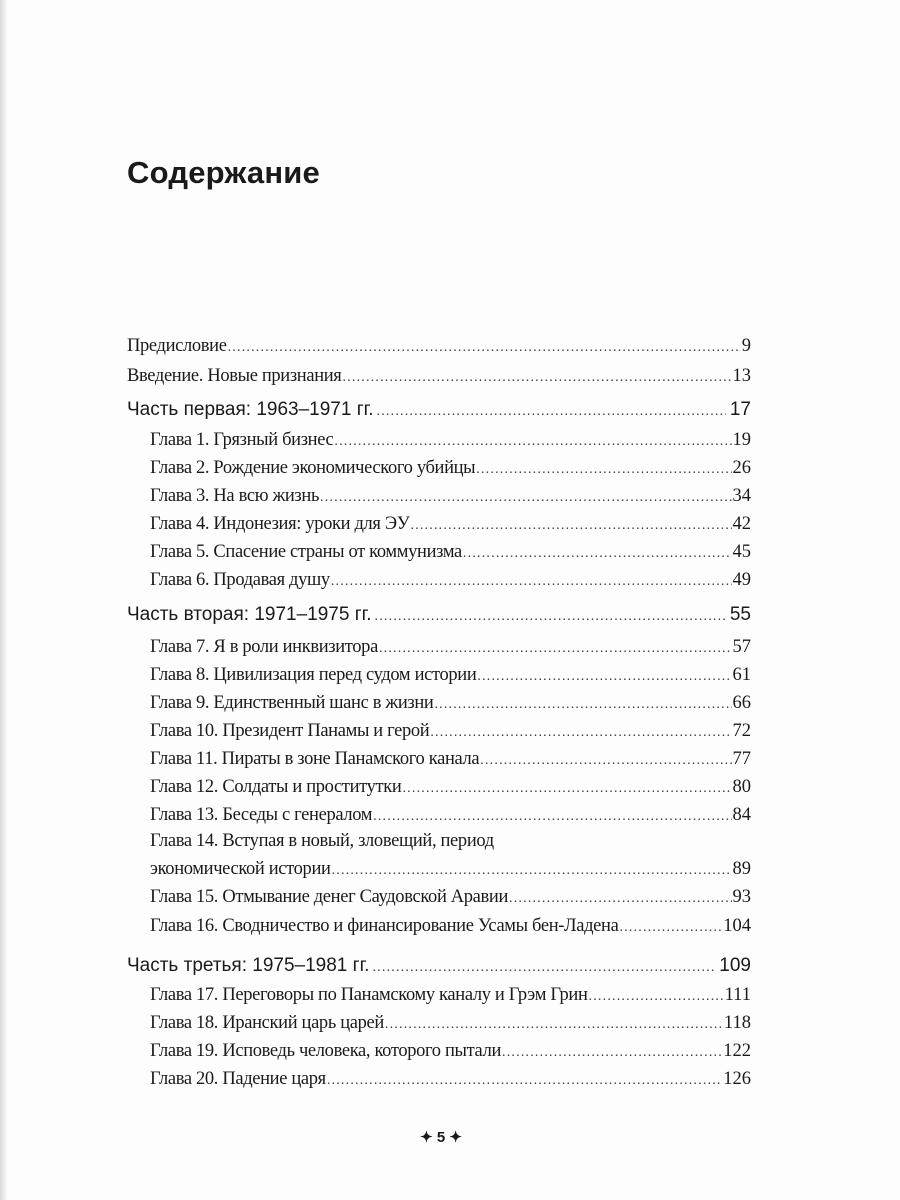 The width and height of the screenshot is (900, 1200). I want to click on toc-page-number: 111, so click(737, 995).